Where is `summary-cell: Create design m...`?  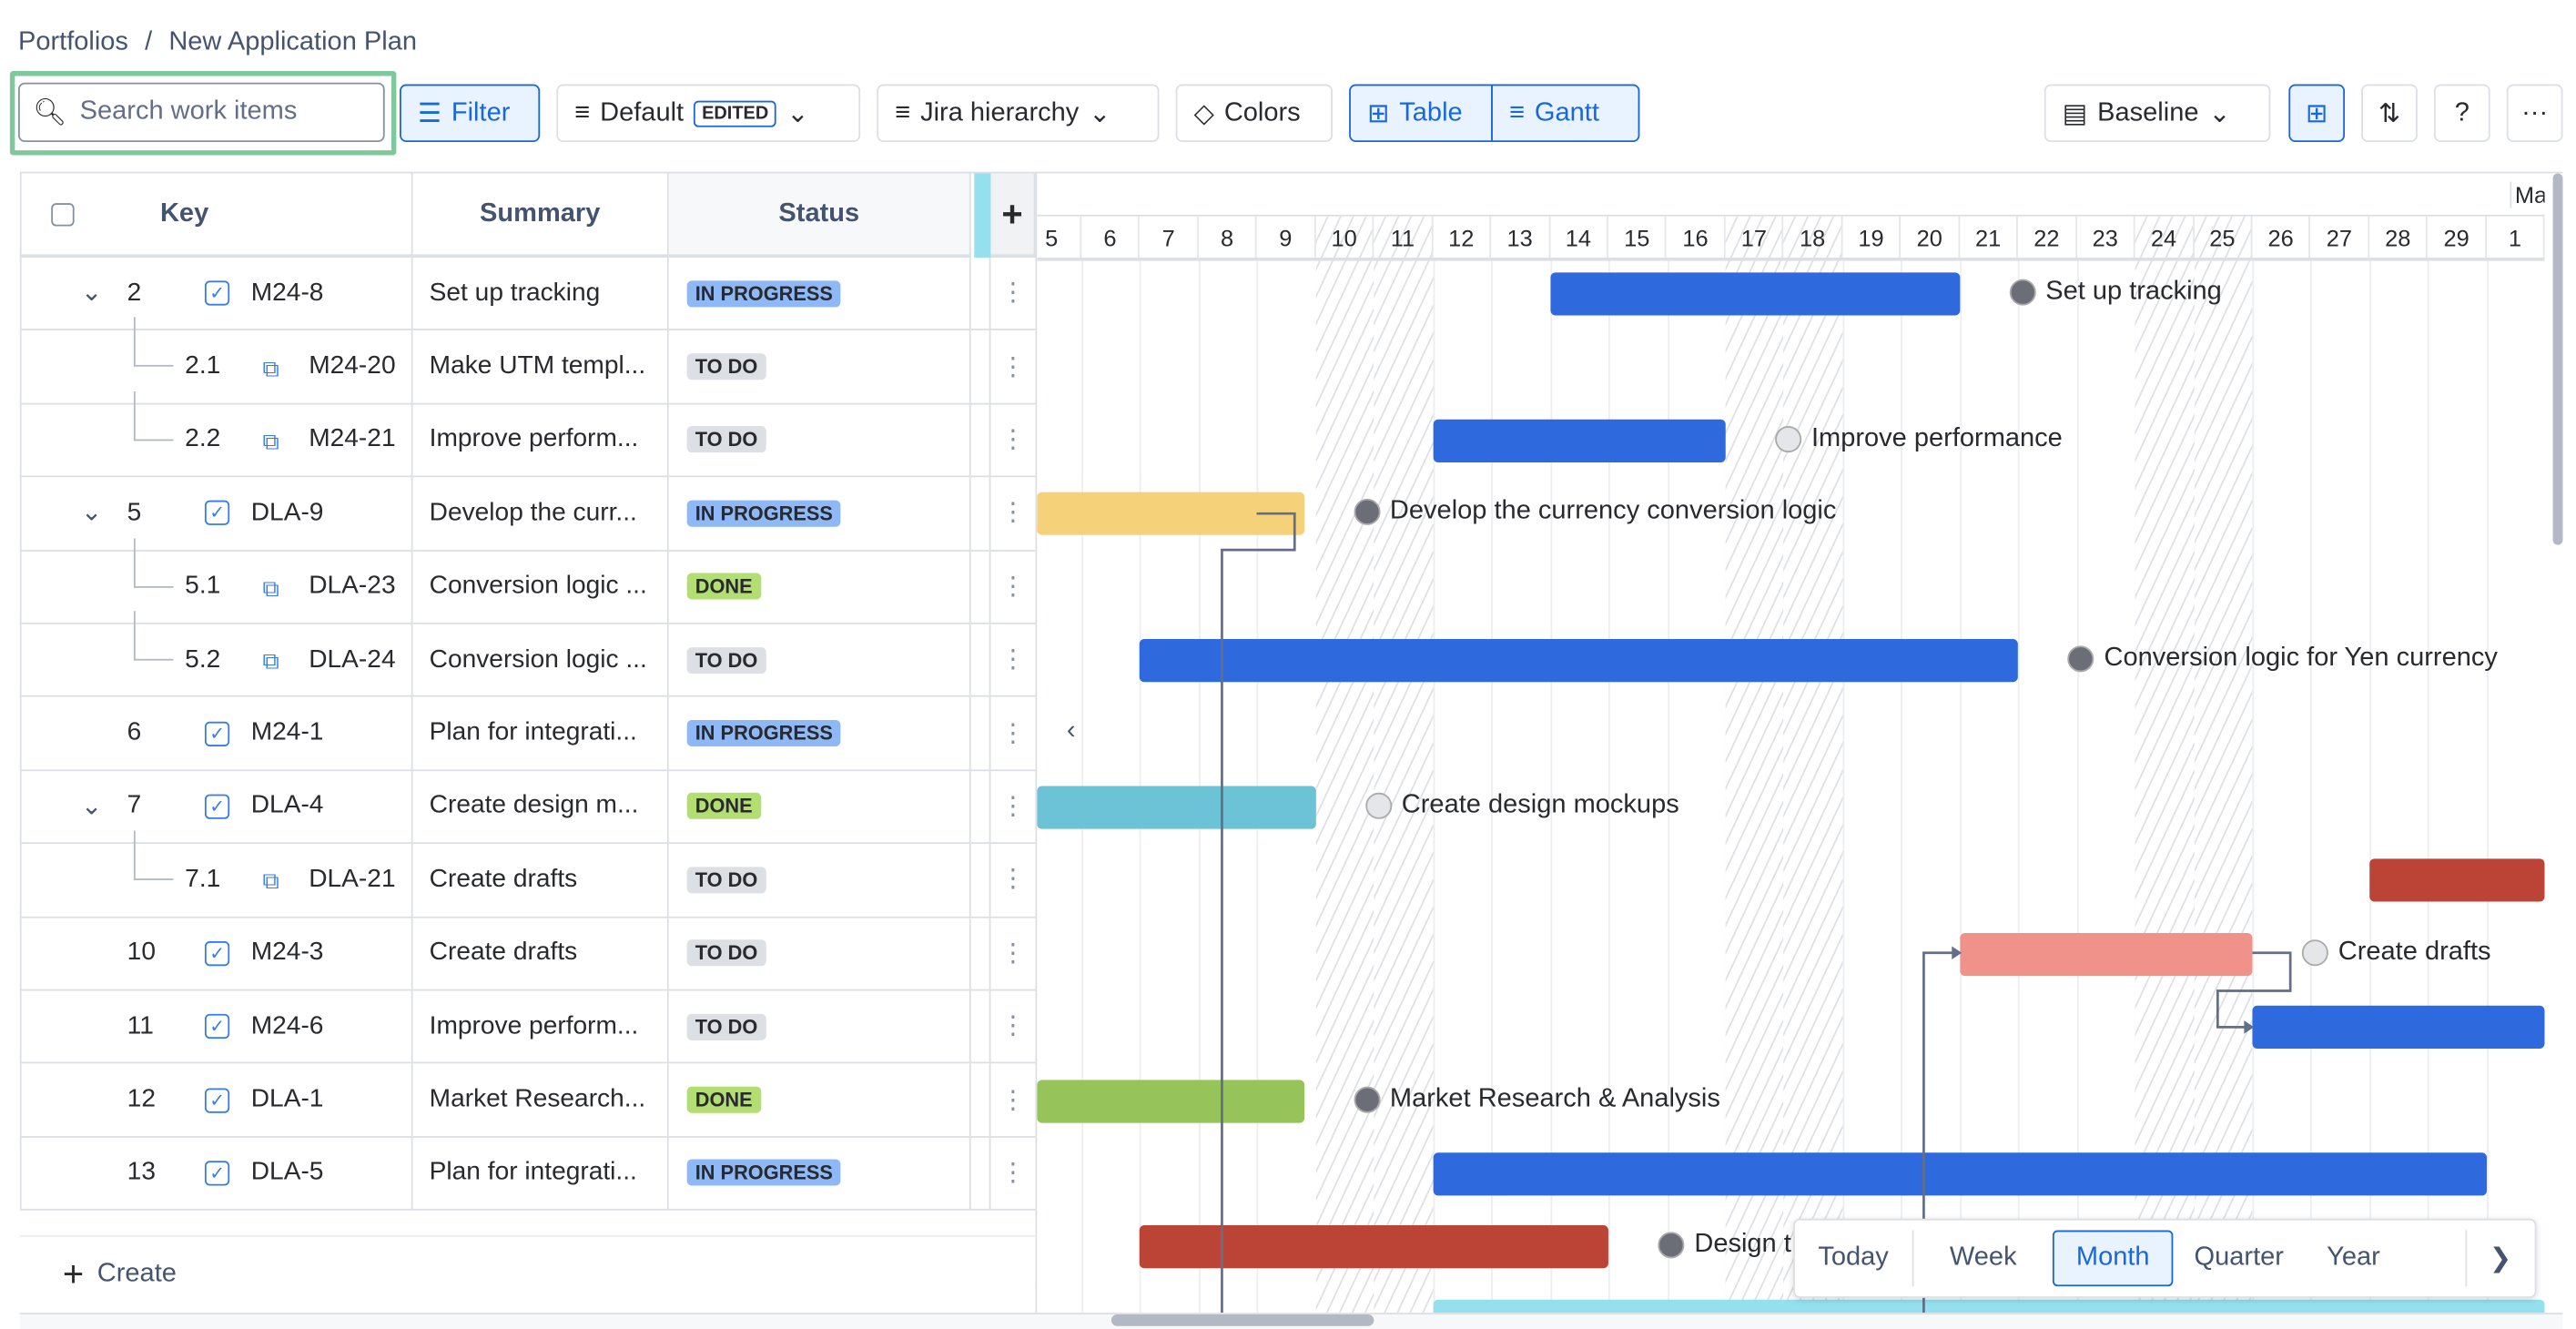 summary-cell: Create design m... is located at coordinates (534, 805).